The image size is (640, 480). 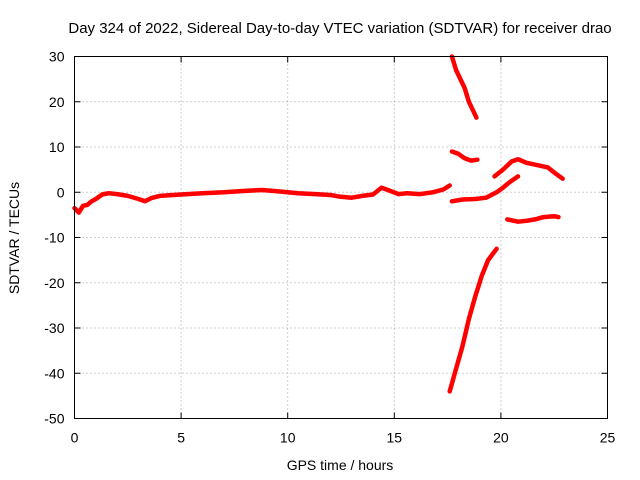 What do you see at coordinates (501, 438) in the screenshot?
I see `x-tick-label: 20` at bounding box center [501, 438].